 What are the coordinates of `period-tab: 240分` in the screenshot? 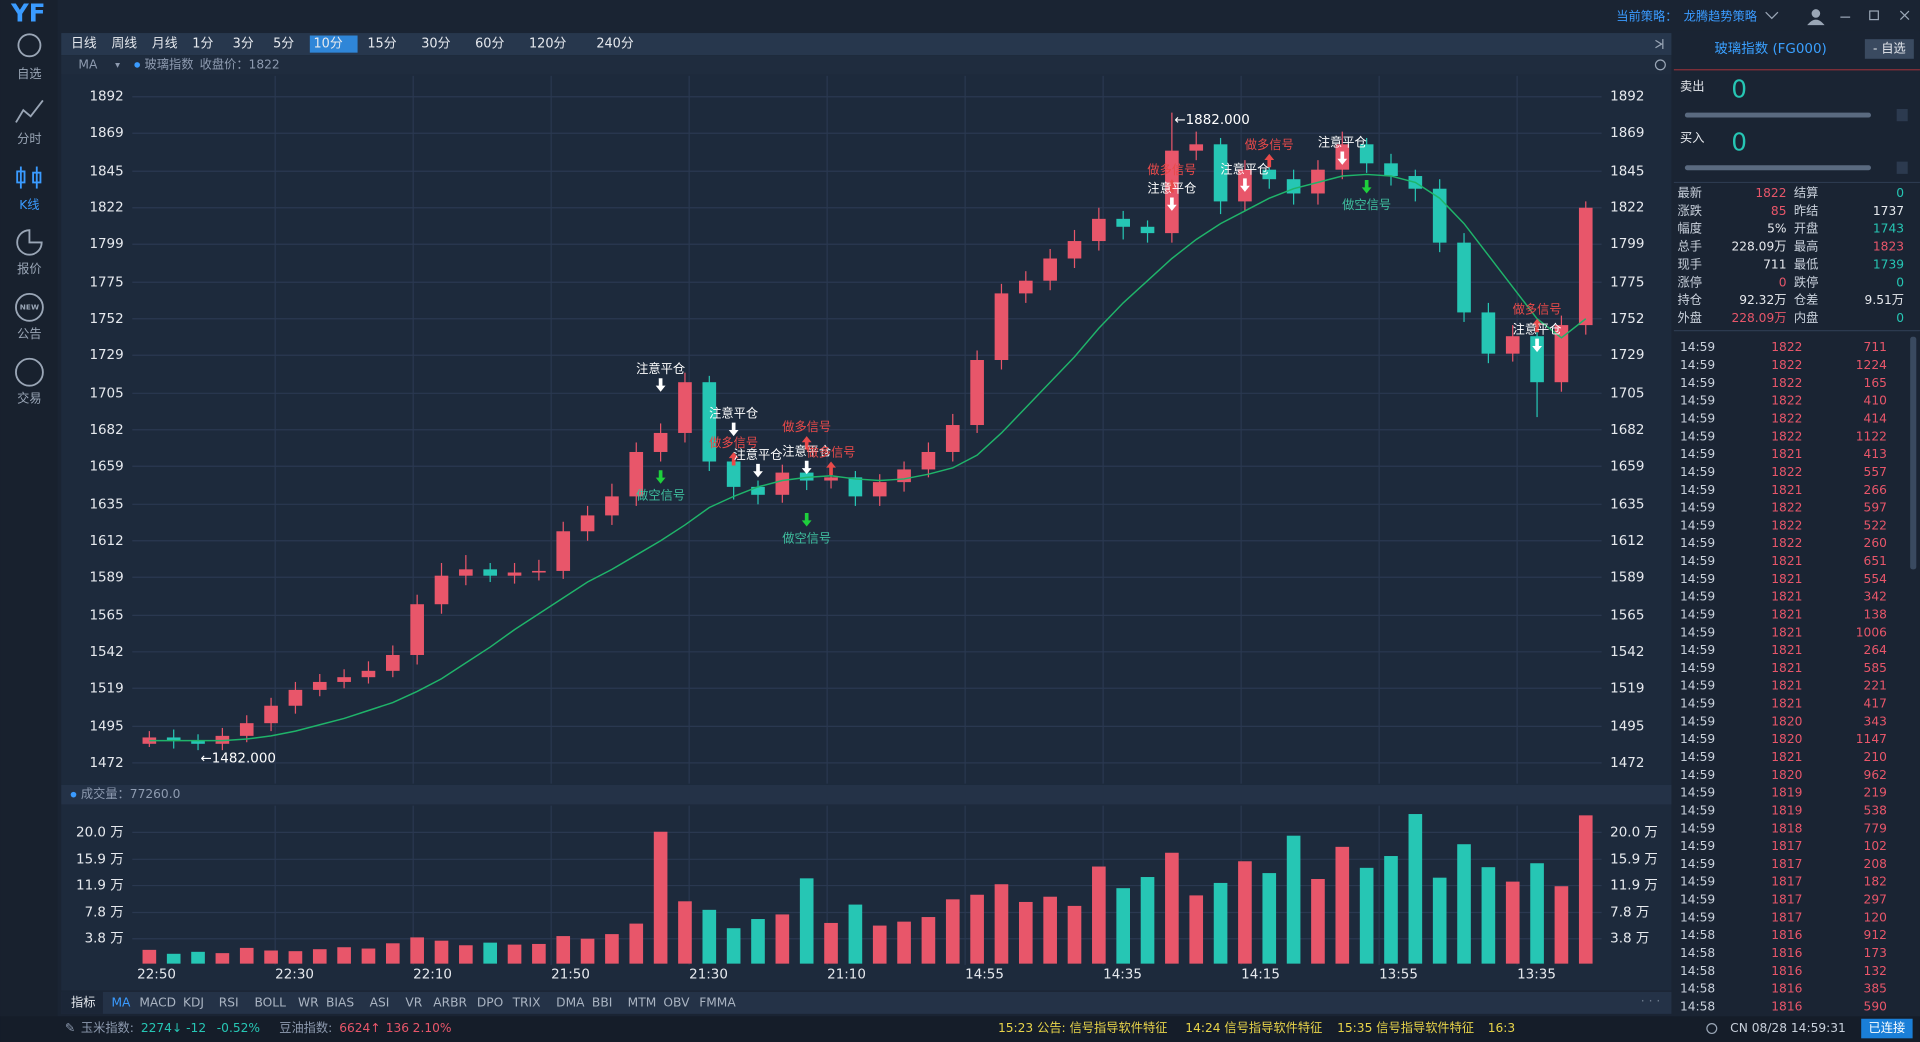 It's located at (615, 44).